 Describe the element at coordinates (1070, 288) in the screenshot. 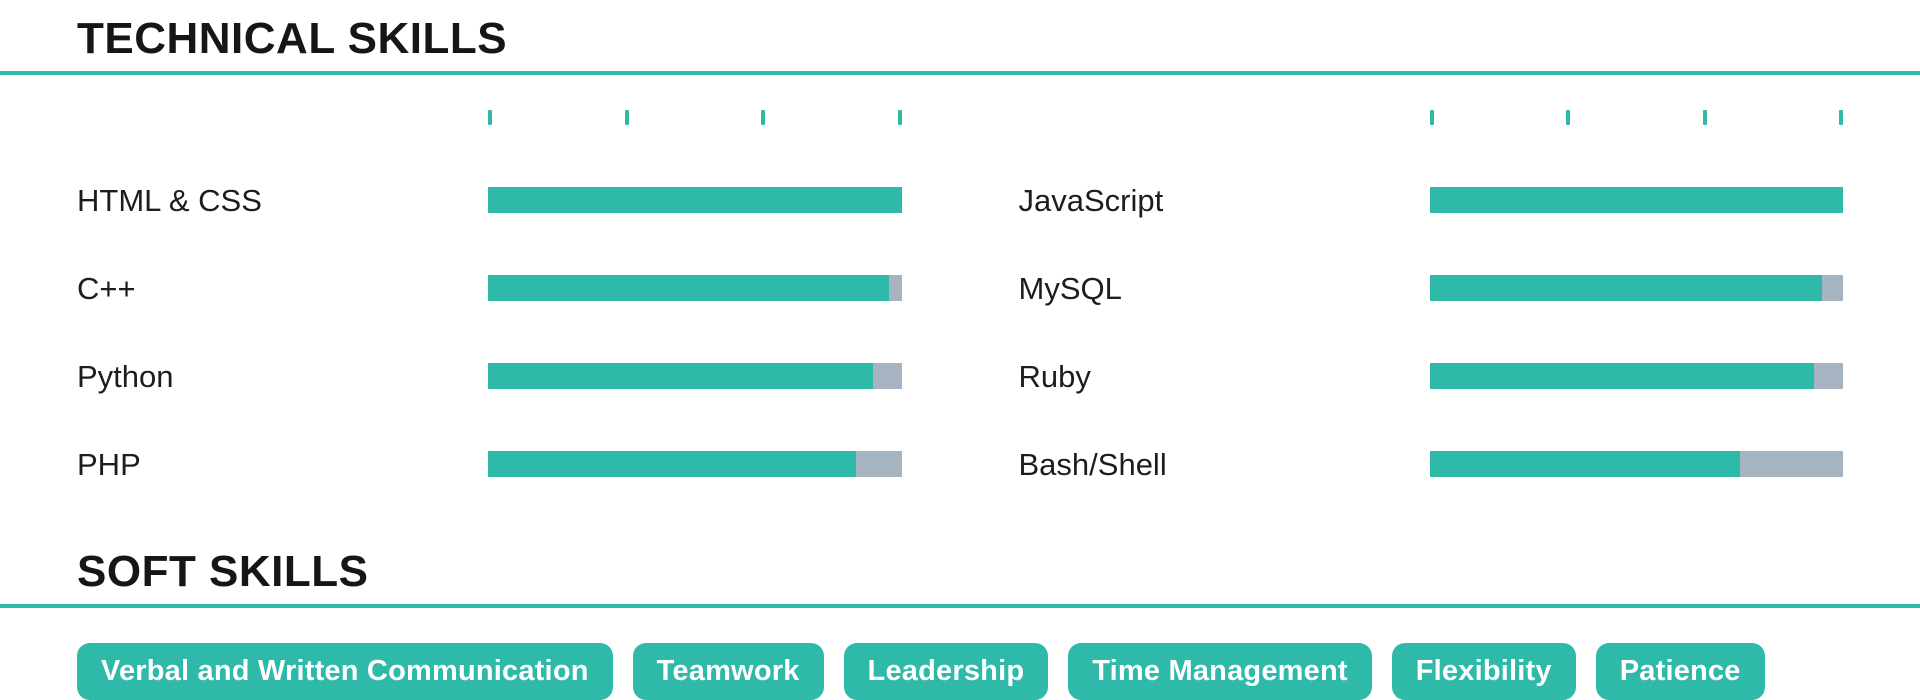

I see `skill-name-label: MySQL` at that location.